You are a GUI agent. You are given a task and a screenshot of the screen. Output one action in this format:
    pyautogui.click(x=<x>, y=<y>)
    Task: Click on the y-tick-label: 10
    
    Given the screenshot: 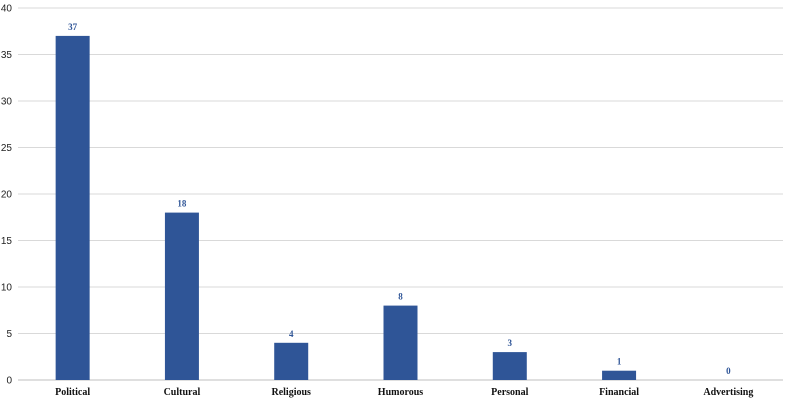 What is the action you would take?
    pyautogui.click(x=7, y=288)
    